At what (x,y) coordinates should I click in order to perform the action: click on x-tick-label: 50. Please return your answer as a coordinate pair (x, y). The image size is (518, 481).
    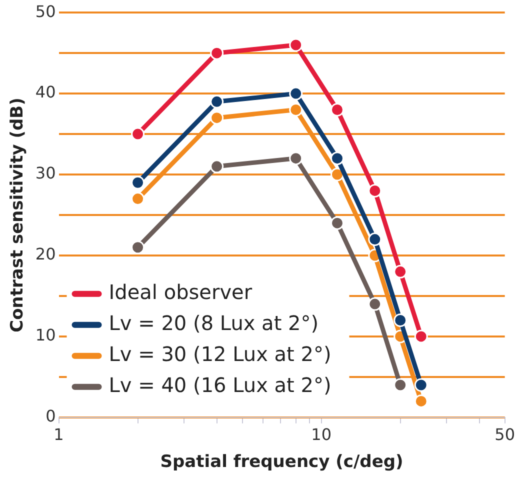
    Looking at the image, I should click on (504, 434).